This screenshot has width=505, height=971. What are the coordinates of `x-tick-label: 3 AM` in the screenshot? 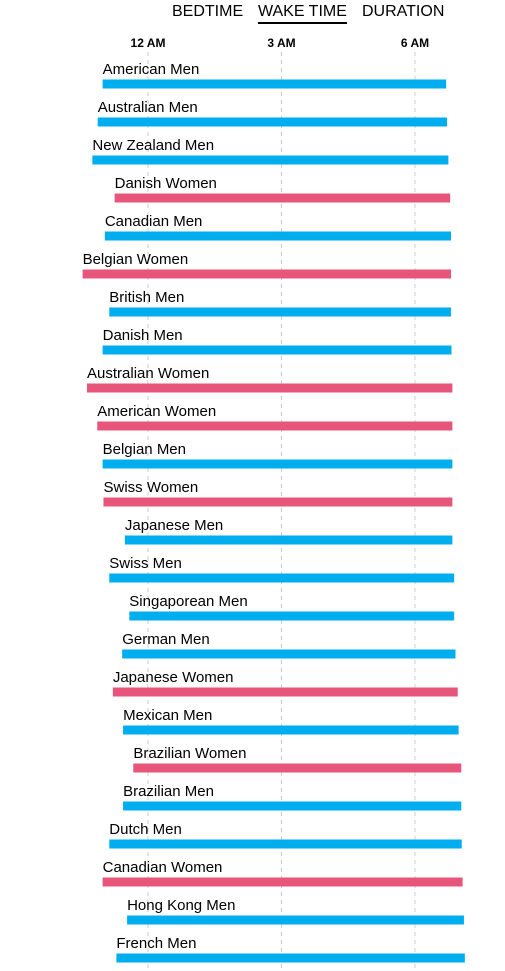 It's located at (281, 43).